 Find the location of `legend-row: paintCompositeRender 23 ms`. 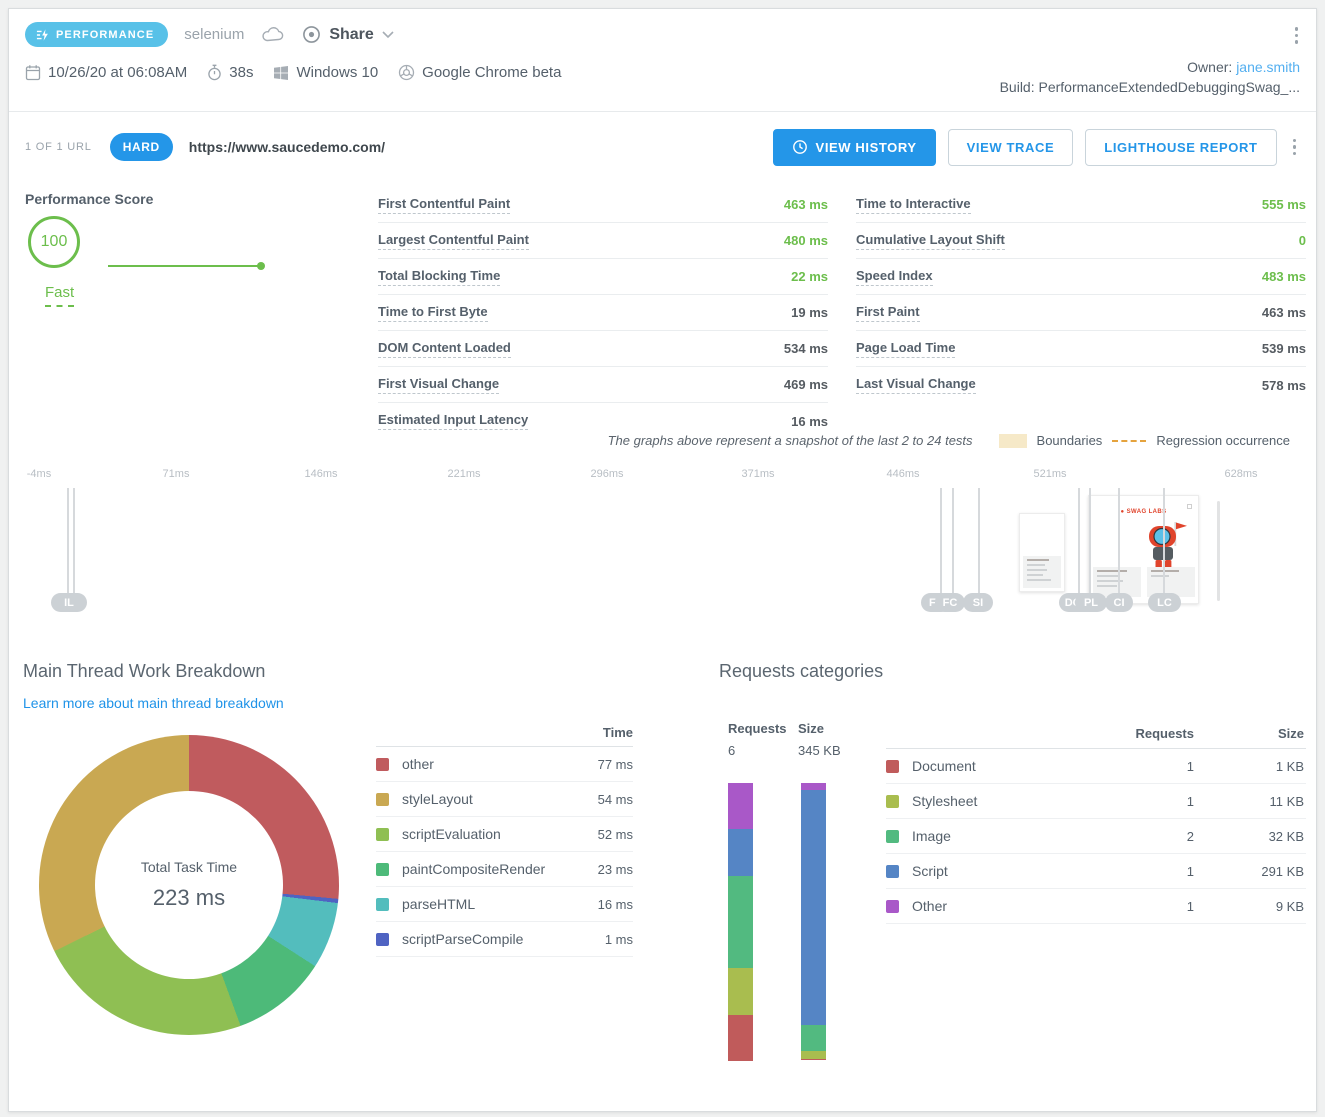

legend-row: paintCompositeRender 23 ms is located at coordinates (504, 869).